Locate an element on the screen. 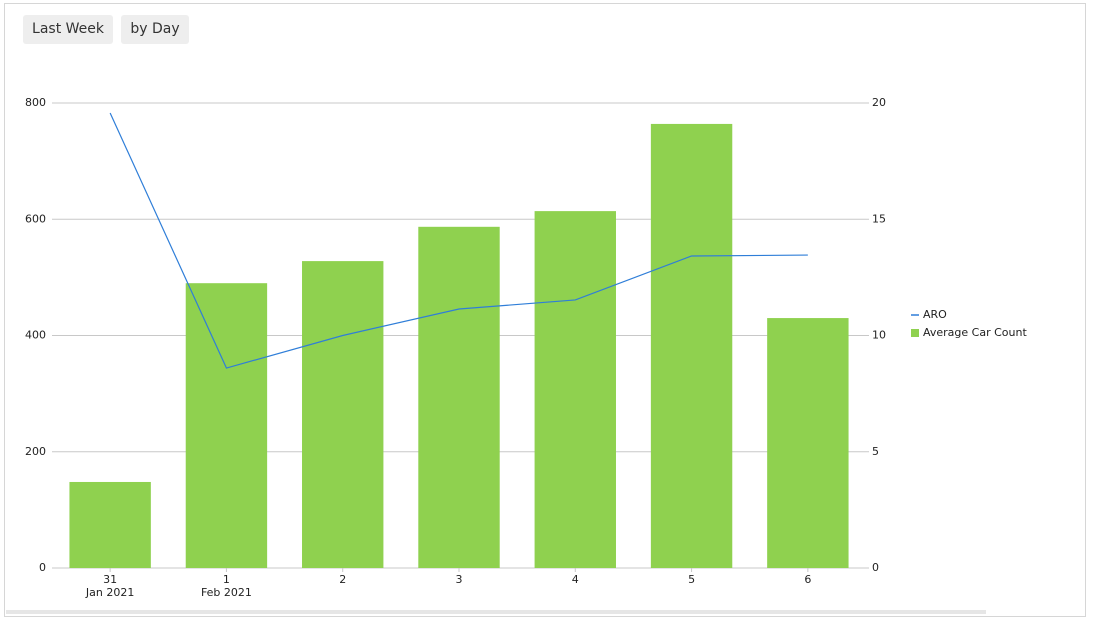 The height and width of the screenshot is (618, 1093). legend-swatch is located at coordinates (915, 333).